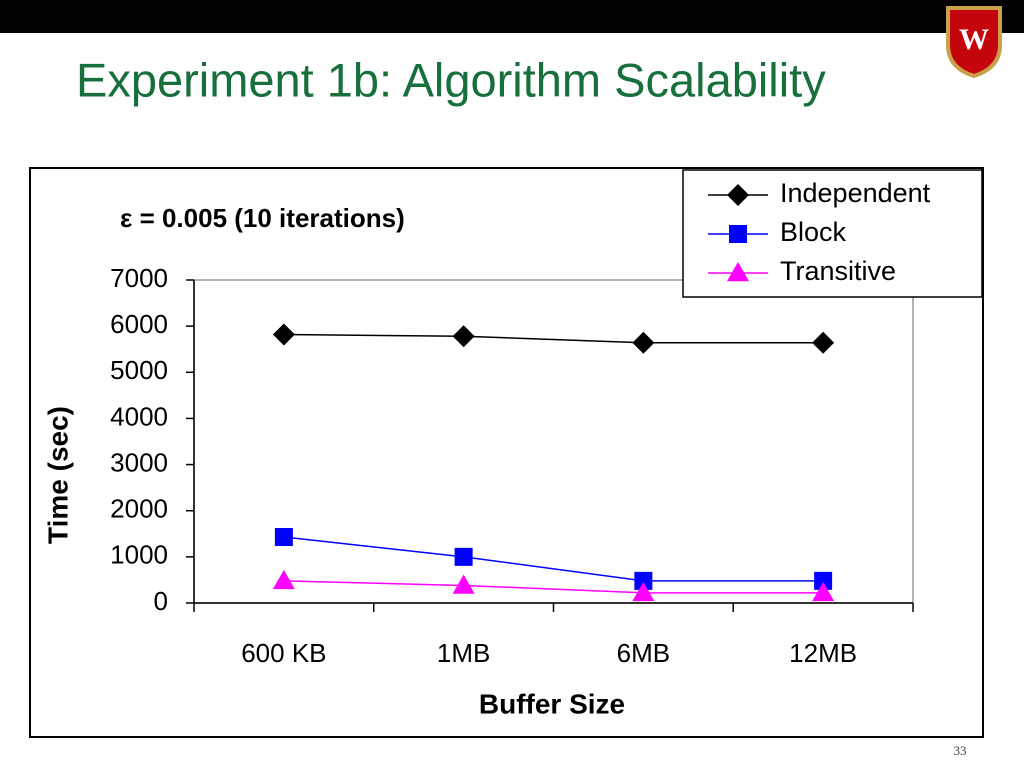 This screenshot has width=1024, height=773. Describe the element at coordinates (57, 475) in the screenshot. I see `y-axis-label: Time (sec)` at that location.